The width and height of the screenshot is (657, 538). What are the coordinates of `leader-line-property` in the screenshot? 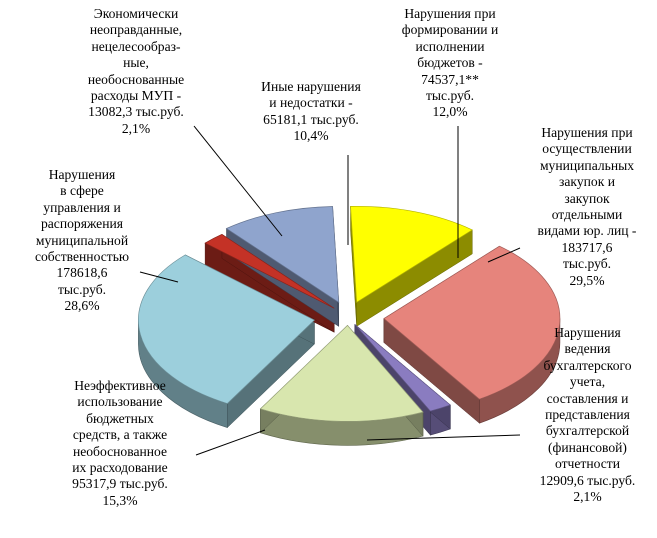 It's located at (159, 277).